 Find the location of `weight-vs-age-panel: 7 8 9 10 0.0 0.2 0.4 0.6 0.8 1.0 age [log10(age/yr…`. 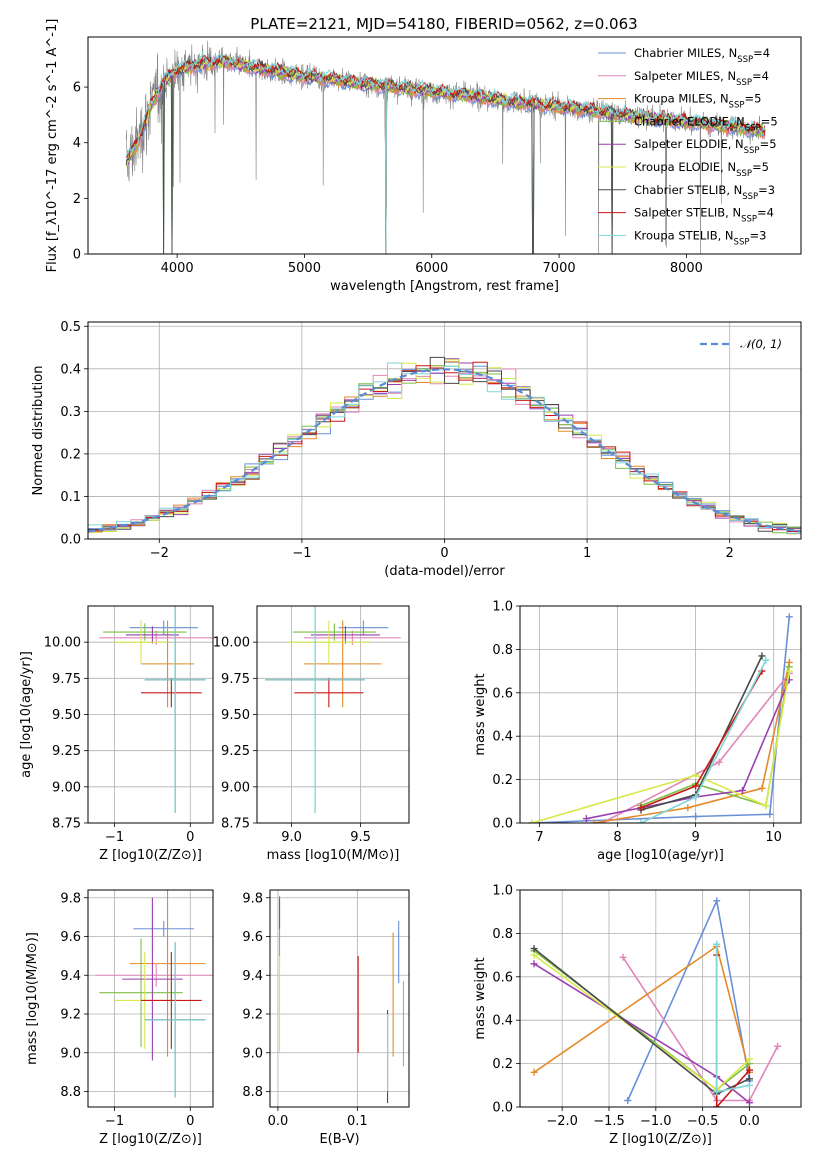

weight-vs-age-panel: 7 8 9 10 0.0 0.2 0.4 0.6 0.8 1.0 age [log10(age/yr… is located at coordinates (637, 731).